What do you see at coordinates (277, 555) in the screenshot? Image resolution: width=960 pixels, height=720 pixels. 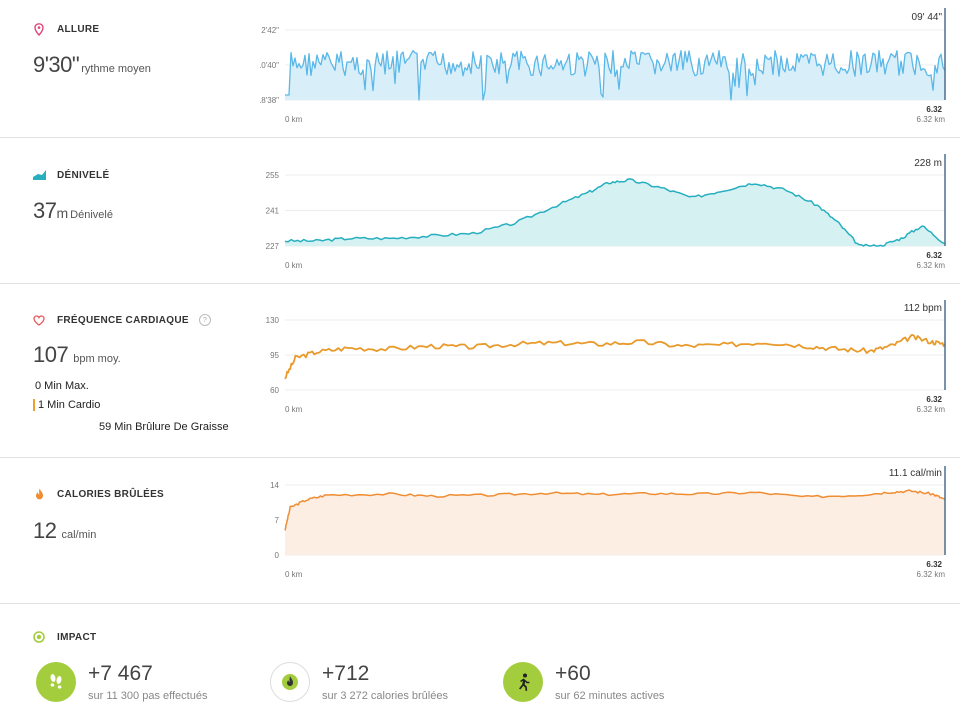 I see `y-tick-label: 0` at bounding box center [277, 555].